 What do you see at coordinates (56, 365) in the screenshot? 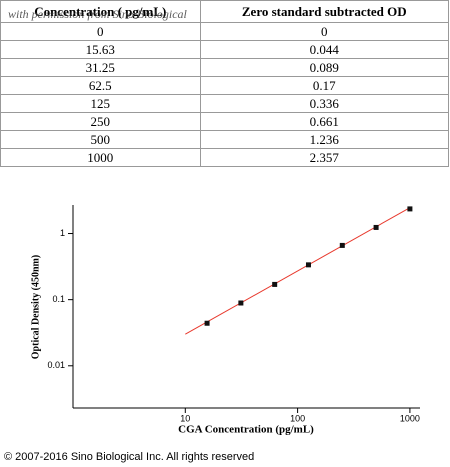
I see `y-tick-label: 0.01` at bounding box center [56, 365].